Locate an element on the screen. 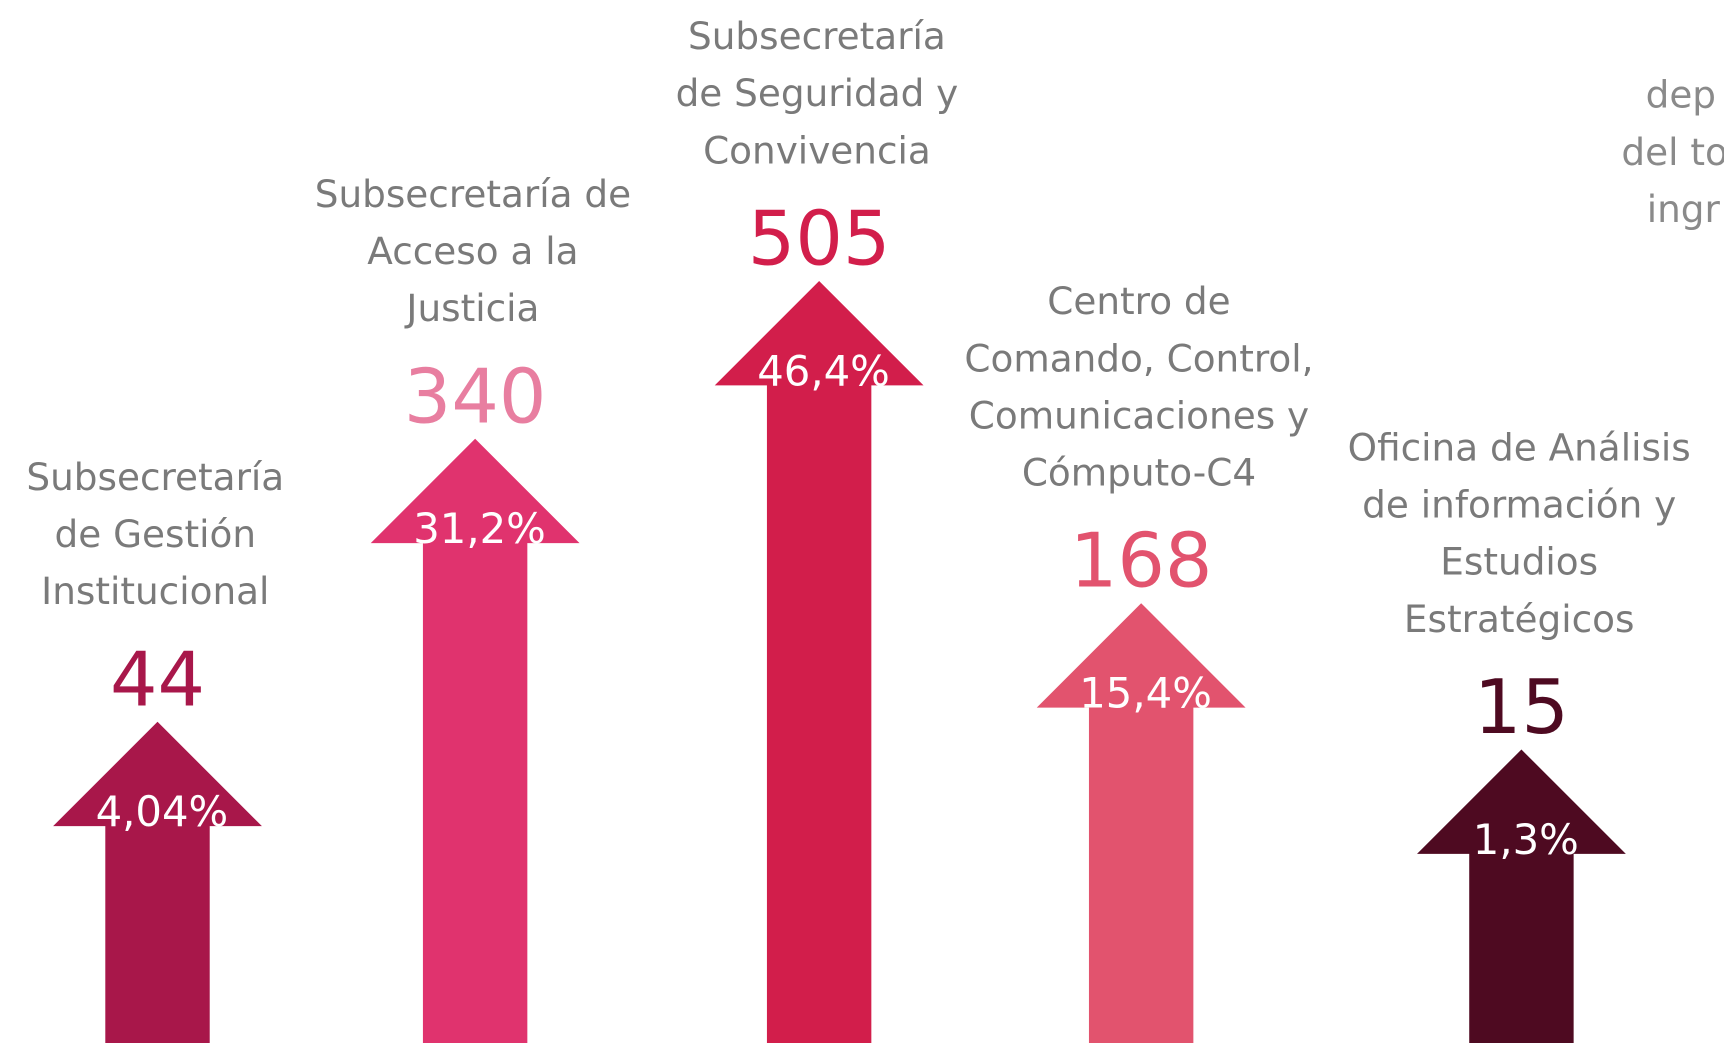  percent-label: 31,2% is located at coordinates (479, 528).